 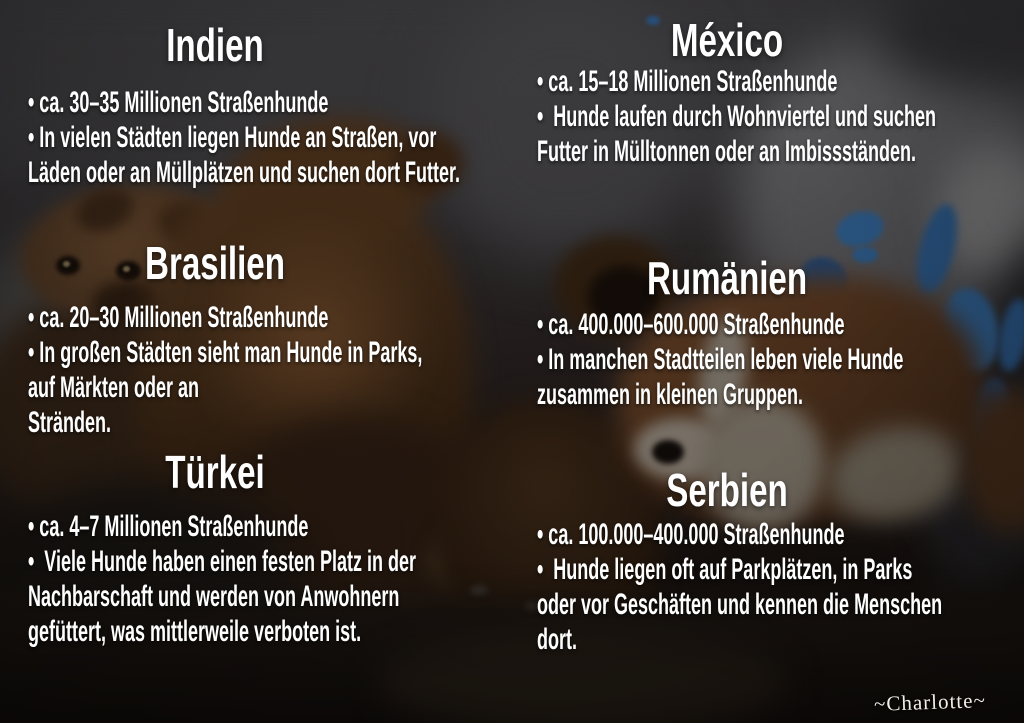 What do you see at coordinates (215, 45) in the screenshot?
I see `country-title-indien: Indien` at bounding box center [215, 45].